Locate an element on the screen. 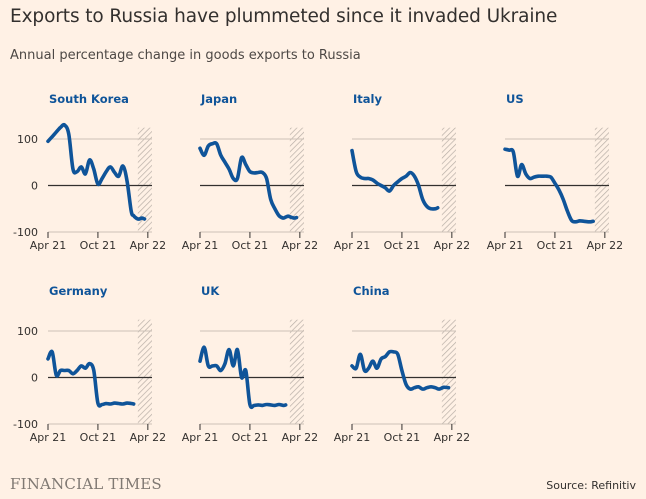 This screenshot has width=646, height=499. panel-title: South Korea is located at coordinates (89, 99).